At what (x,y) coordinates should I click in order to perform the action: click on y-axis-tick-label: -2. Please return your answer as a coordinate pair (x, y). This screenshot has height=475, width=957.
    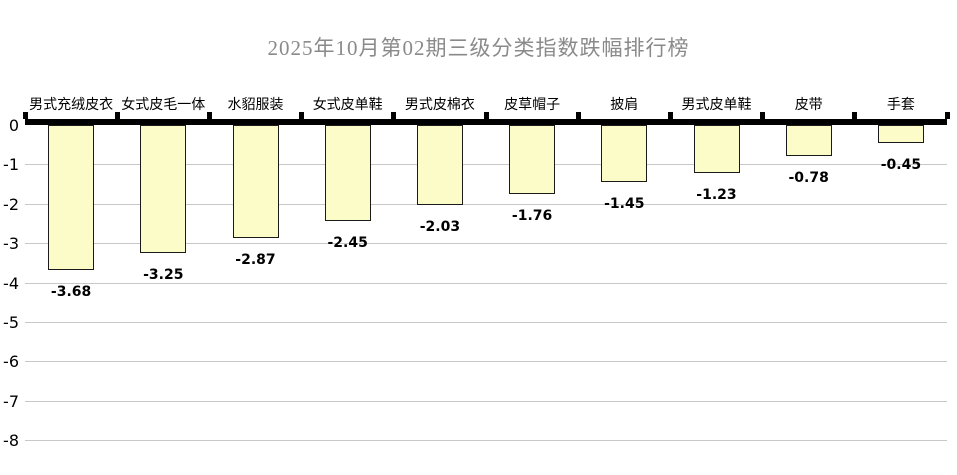
    Looking at the image, I should click on (11, 204).